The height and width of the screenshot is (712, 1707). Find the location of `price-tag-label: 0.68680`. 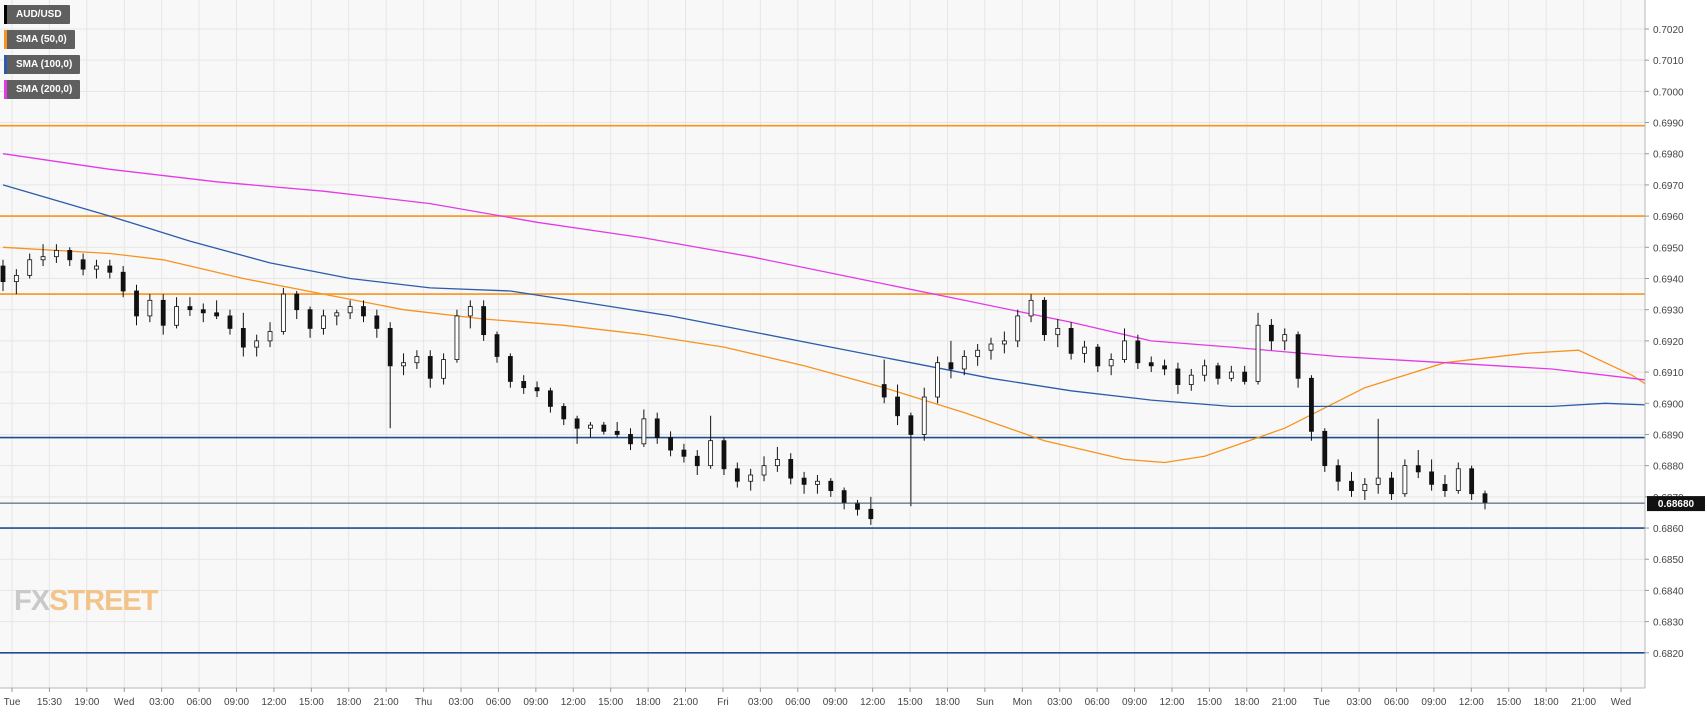

price-tag-label: 0.68680 is located at coordinates (1676, 504).